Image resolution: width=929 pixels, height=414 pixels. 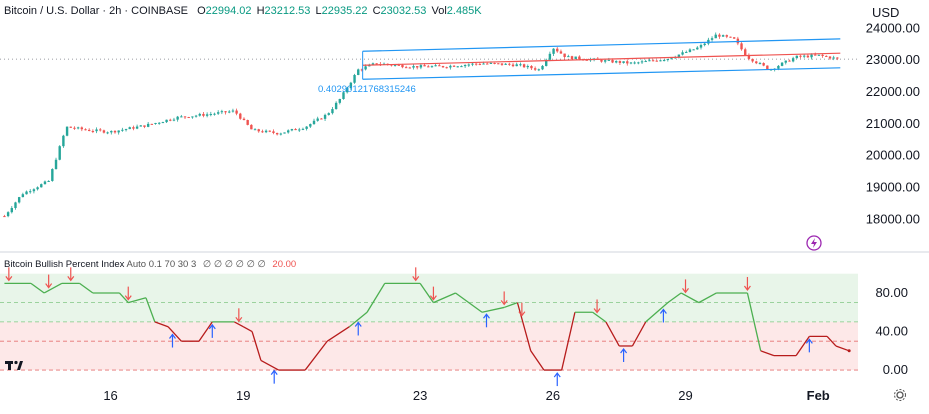 I want to click on price-axis-tick-label: 23000.00, so click(x=893, y=59).